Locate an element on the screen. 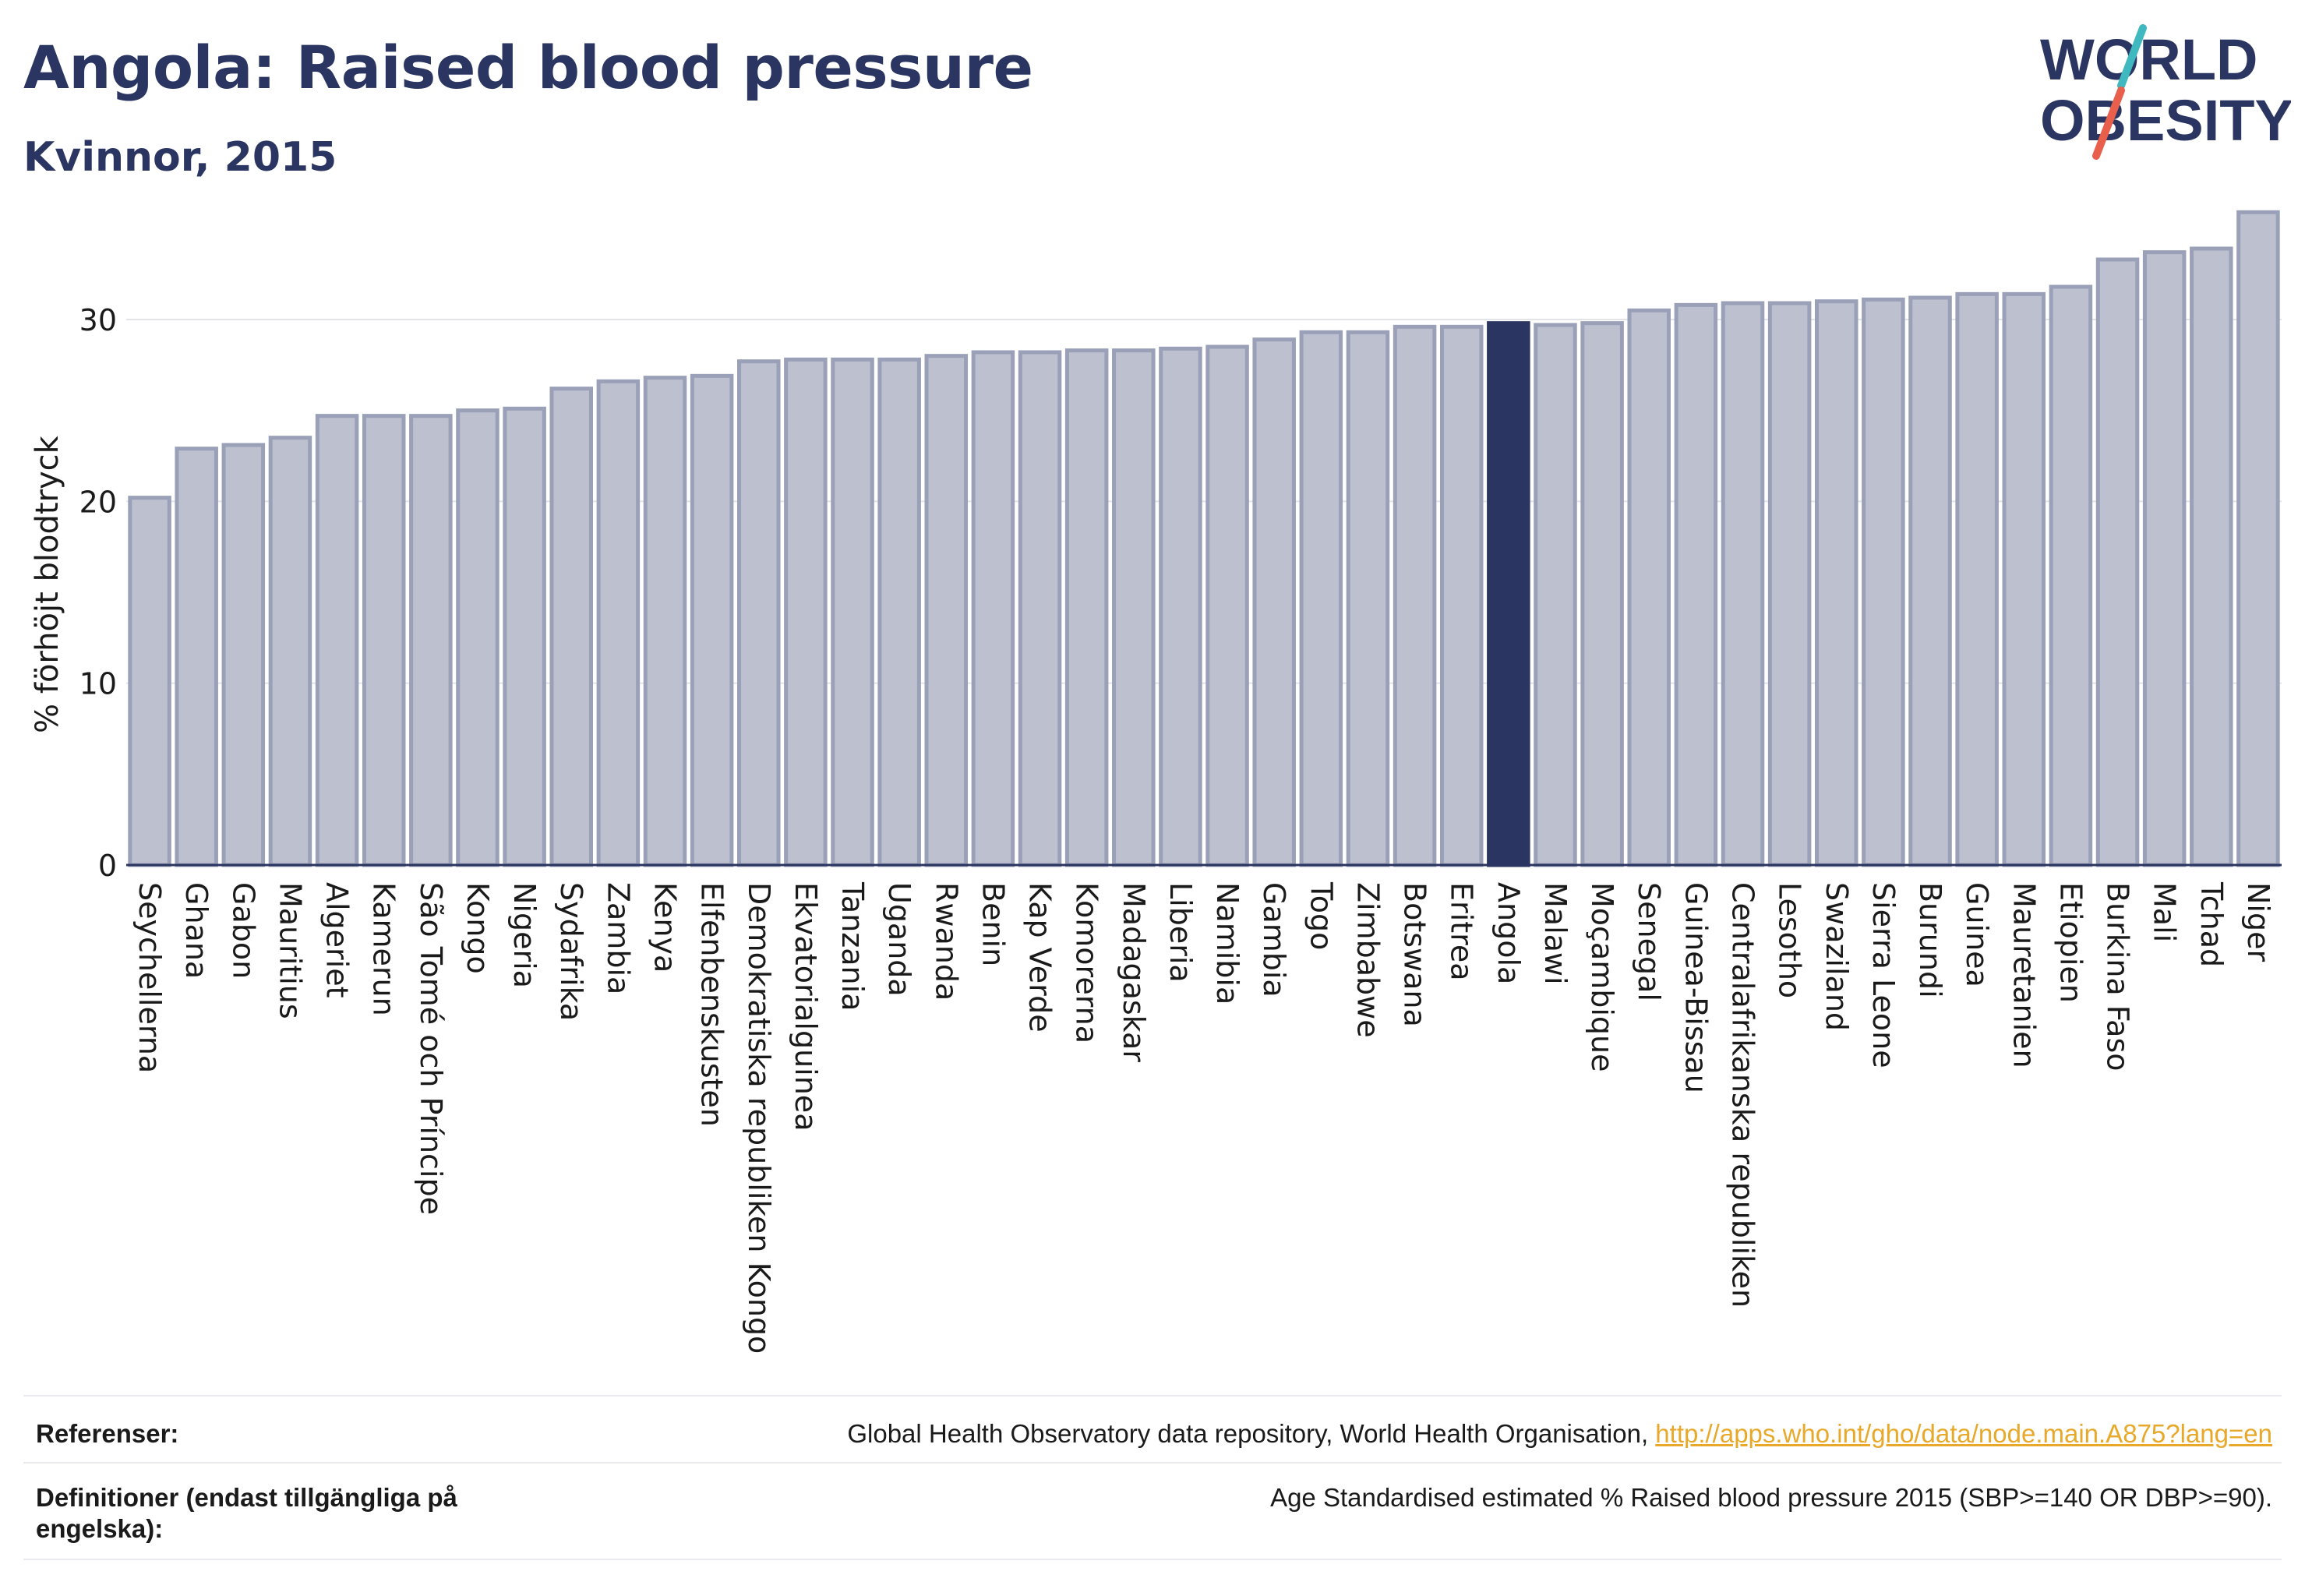 This screenshot has height=1596, width=2305. x-tick-label: Botswana is located at coordinates (1415, 954).